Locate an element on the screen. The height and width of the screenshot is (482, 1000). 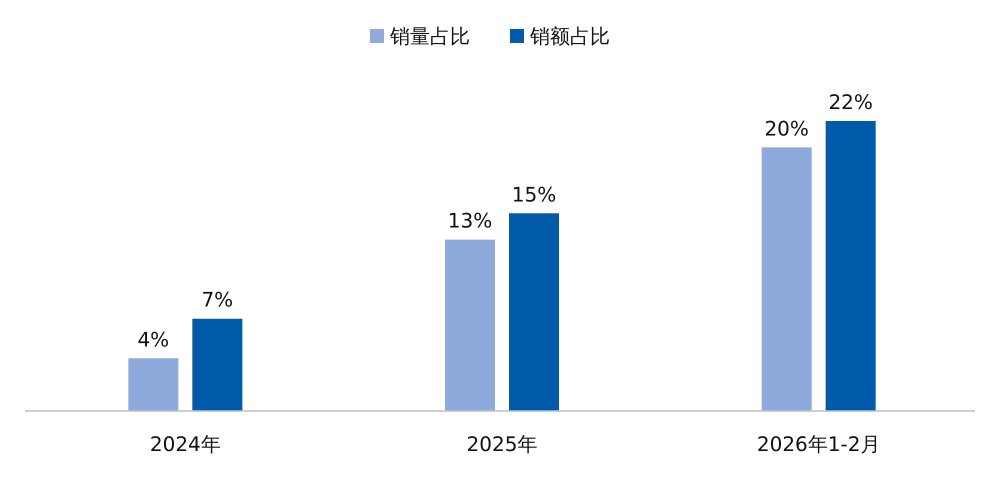
data-label: 15% is located at coordinates (534, 194).